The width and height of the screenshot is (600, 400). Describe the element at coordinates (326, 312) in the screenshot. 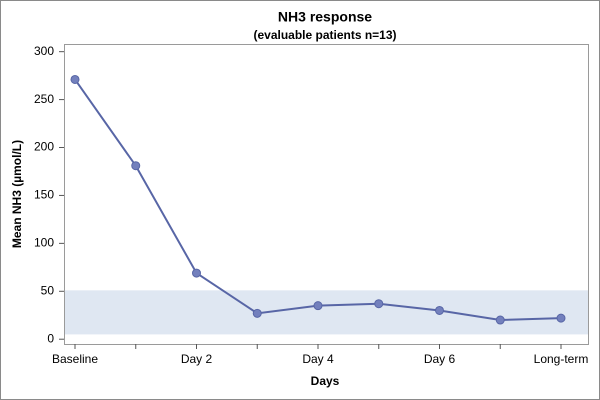

I see `shaded-range` at that location.